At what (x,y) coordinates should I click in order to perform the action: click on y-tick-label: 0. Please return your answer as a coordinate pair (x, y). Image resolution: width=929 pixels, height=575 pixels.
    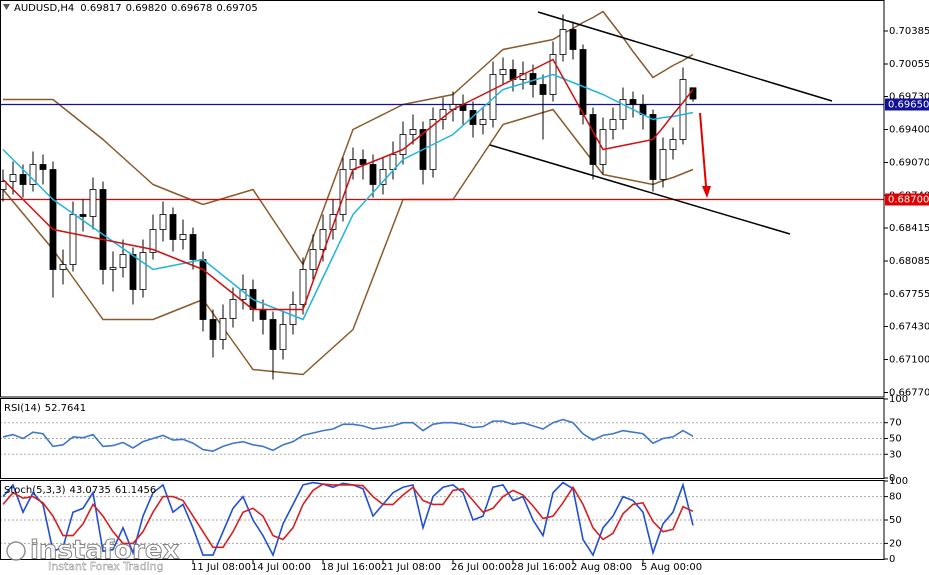
    Looking at the image, I should click on (892, 559).